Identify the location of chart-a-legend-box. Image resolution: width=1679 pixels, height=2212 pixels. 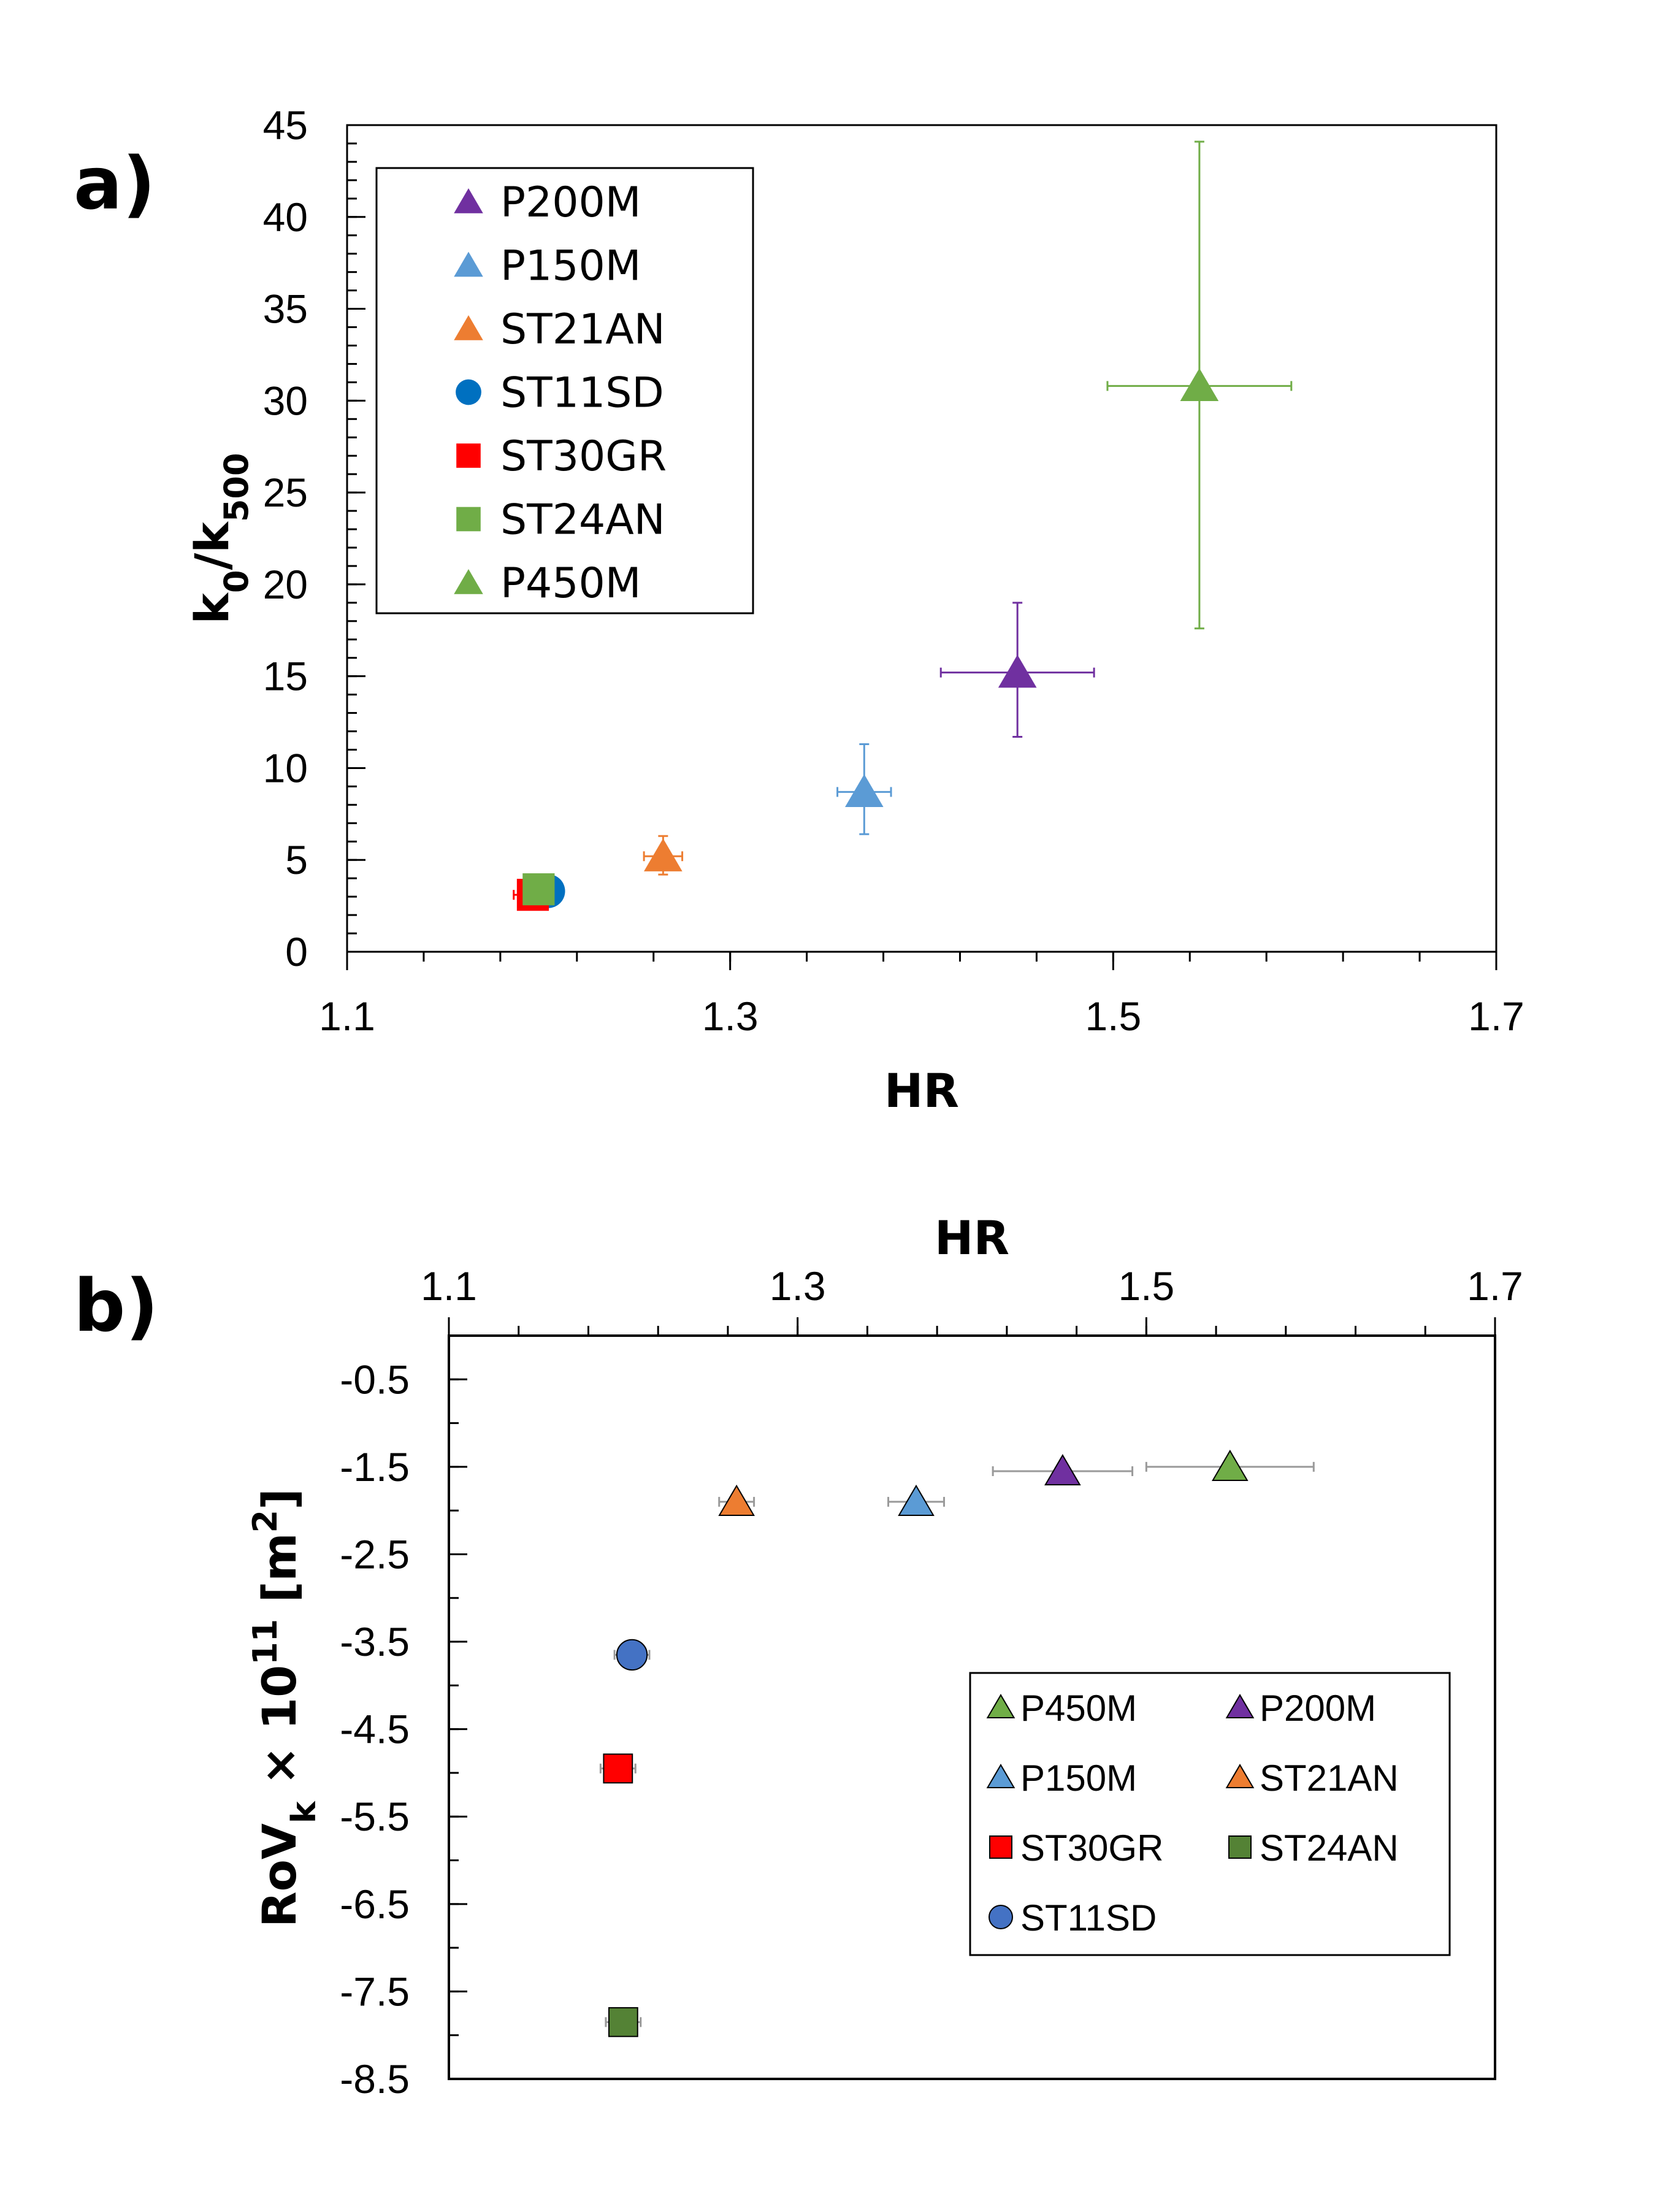
(564, 390).